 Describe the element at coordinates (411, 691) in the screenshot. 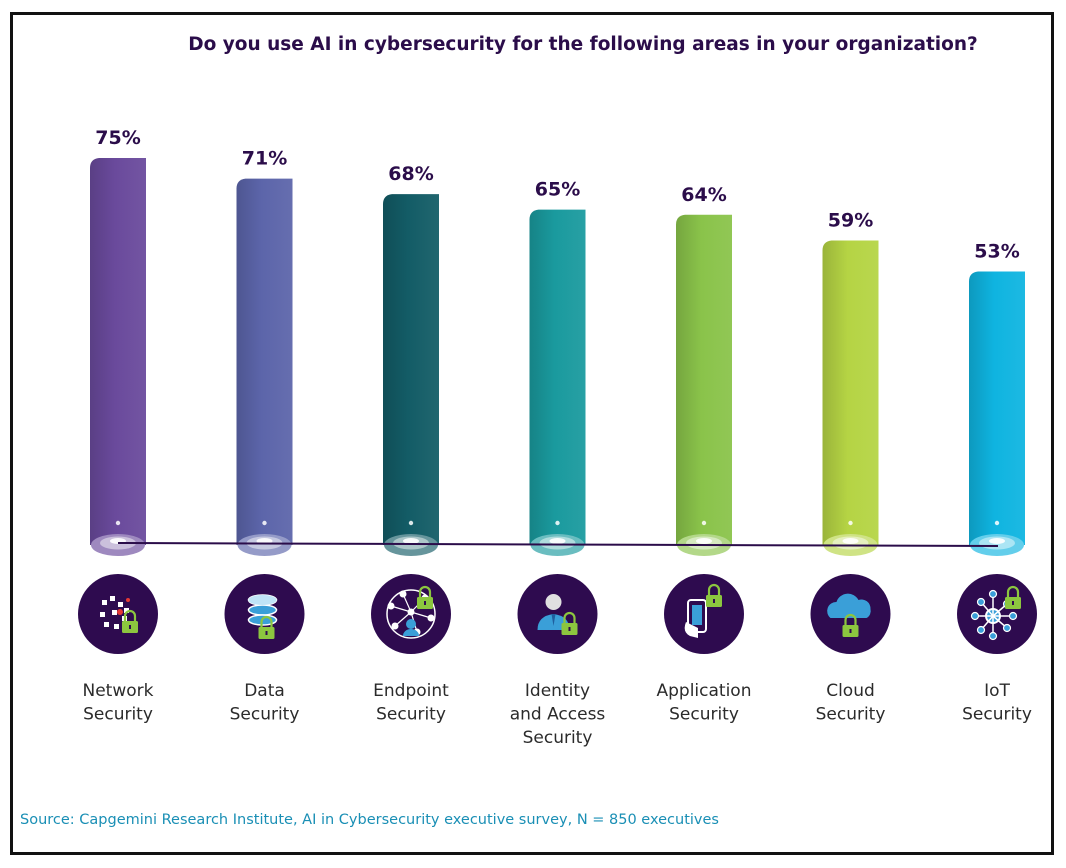

I see `category-label-2-0: Endpoint` at that location.